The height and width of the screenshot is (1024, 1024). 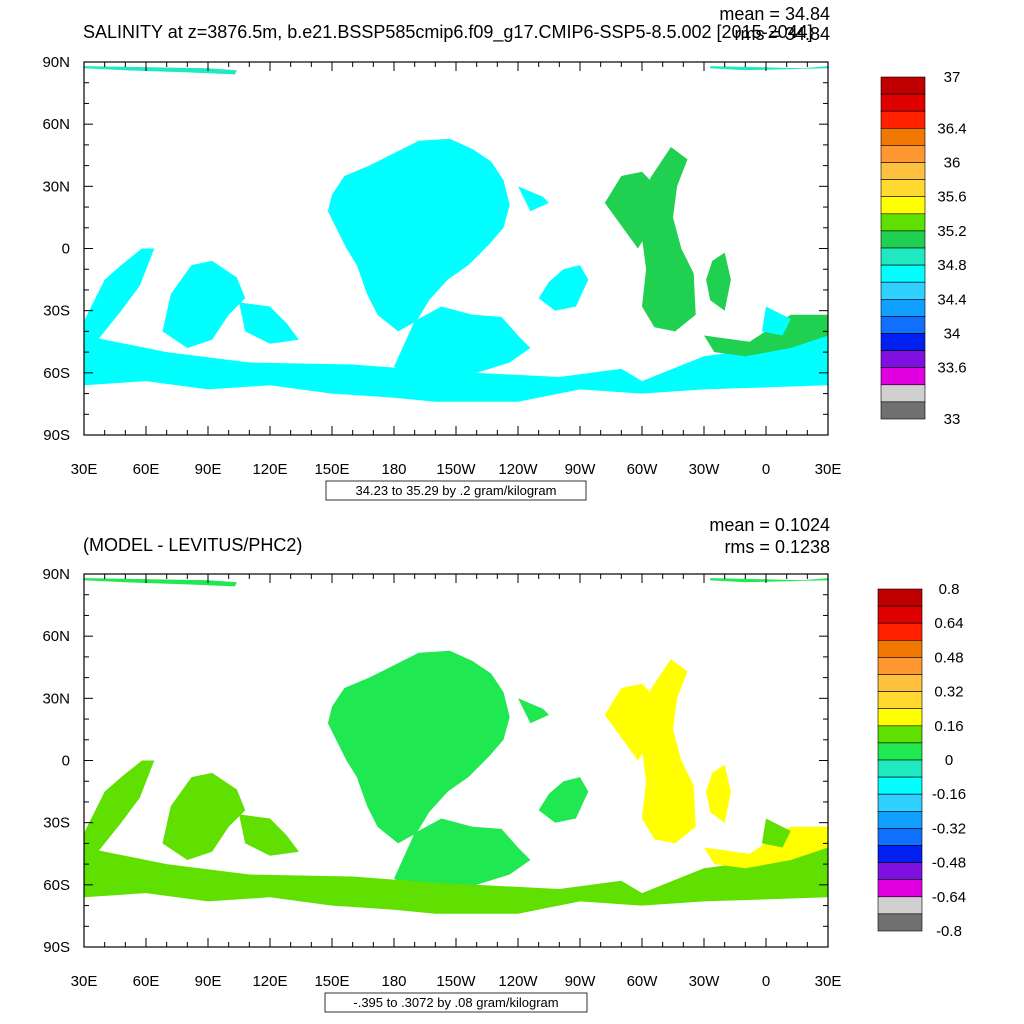 What do you see at coordinates (951, 231) in the screenshot?
I see `colorbar-label: 35.2` at bounding box center [951, 231].